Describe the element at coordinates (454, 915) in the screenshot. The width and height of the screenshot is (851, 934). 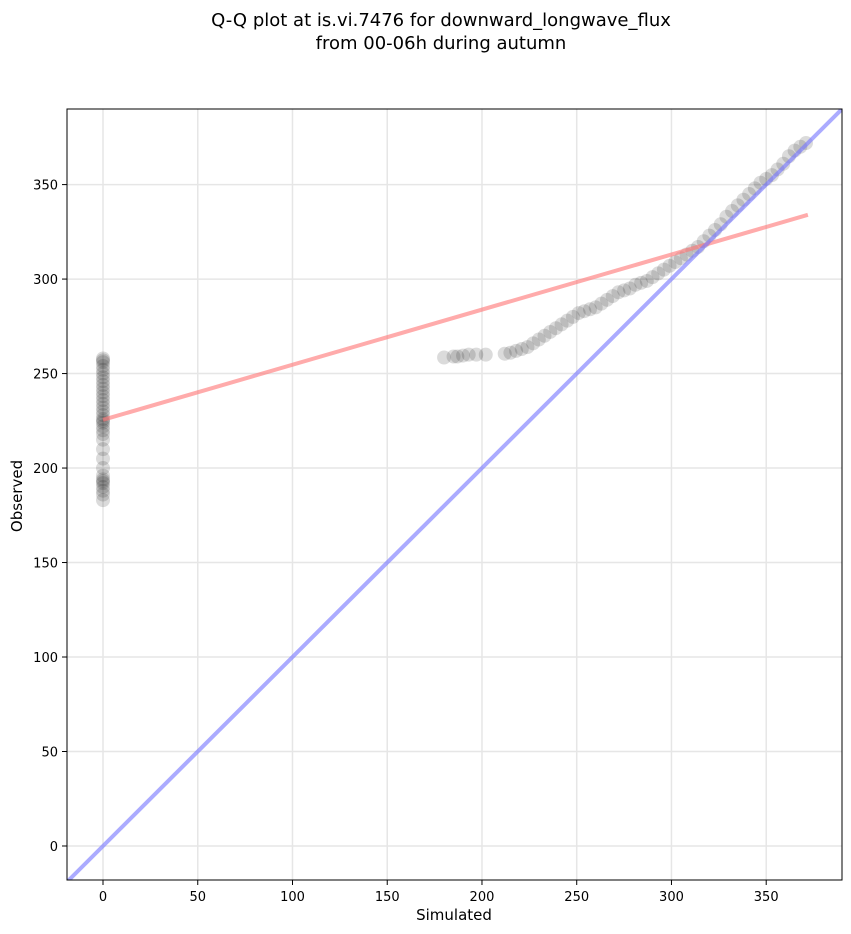
I see `x-axis-label: Simulated` at that location.